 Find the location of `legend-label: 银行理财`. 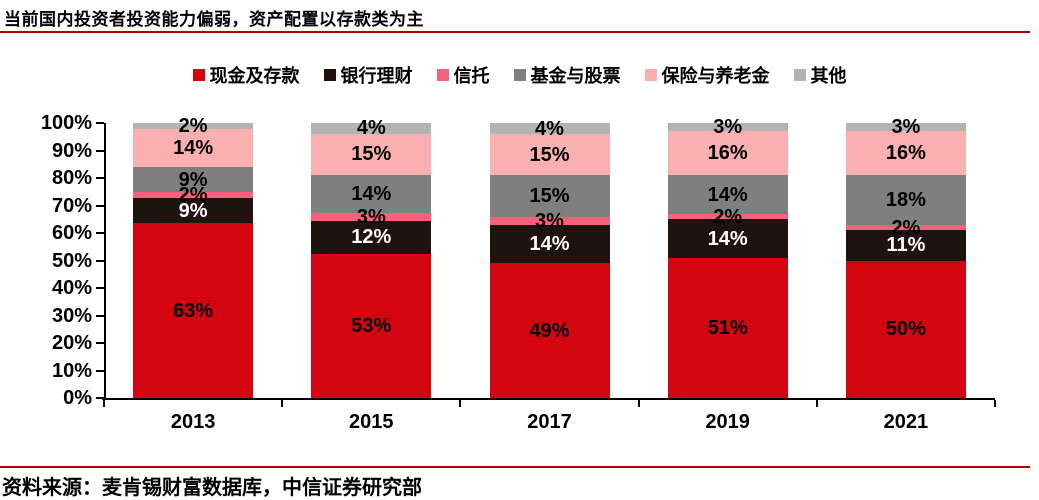

legend-label: 银行理财 is located at coordinates (376, 76).